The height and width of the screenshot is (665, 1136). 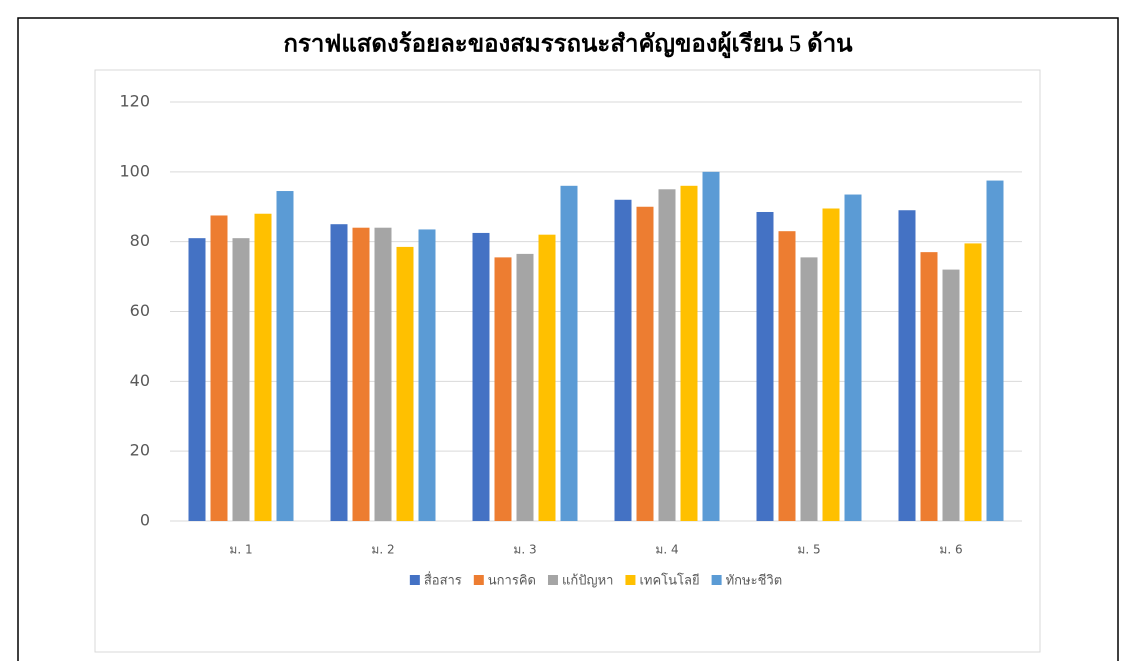 What do you see at coordinates (140, 450) in the screenshot?
I see `y-tick-label: 20` at bounding box center [140, 450].